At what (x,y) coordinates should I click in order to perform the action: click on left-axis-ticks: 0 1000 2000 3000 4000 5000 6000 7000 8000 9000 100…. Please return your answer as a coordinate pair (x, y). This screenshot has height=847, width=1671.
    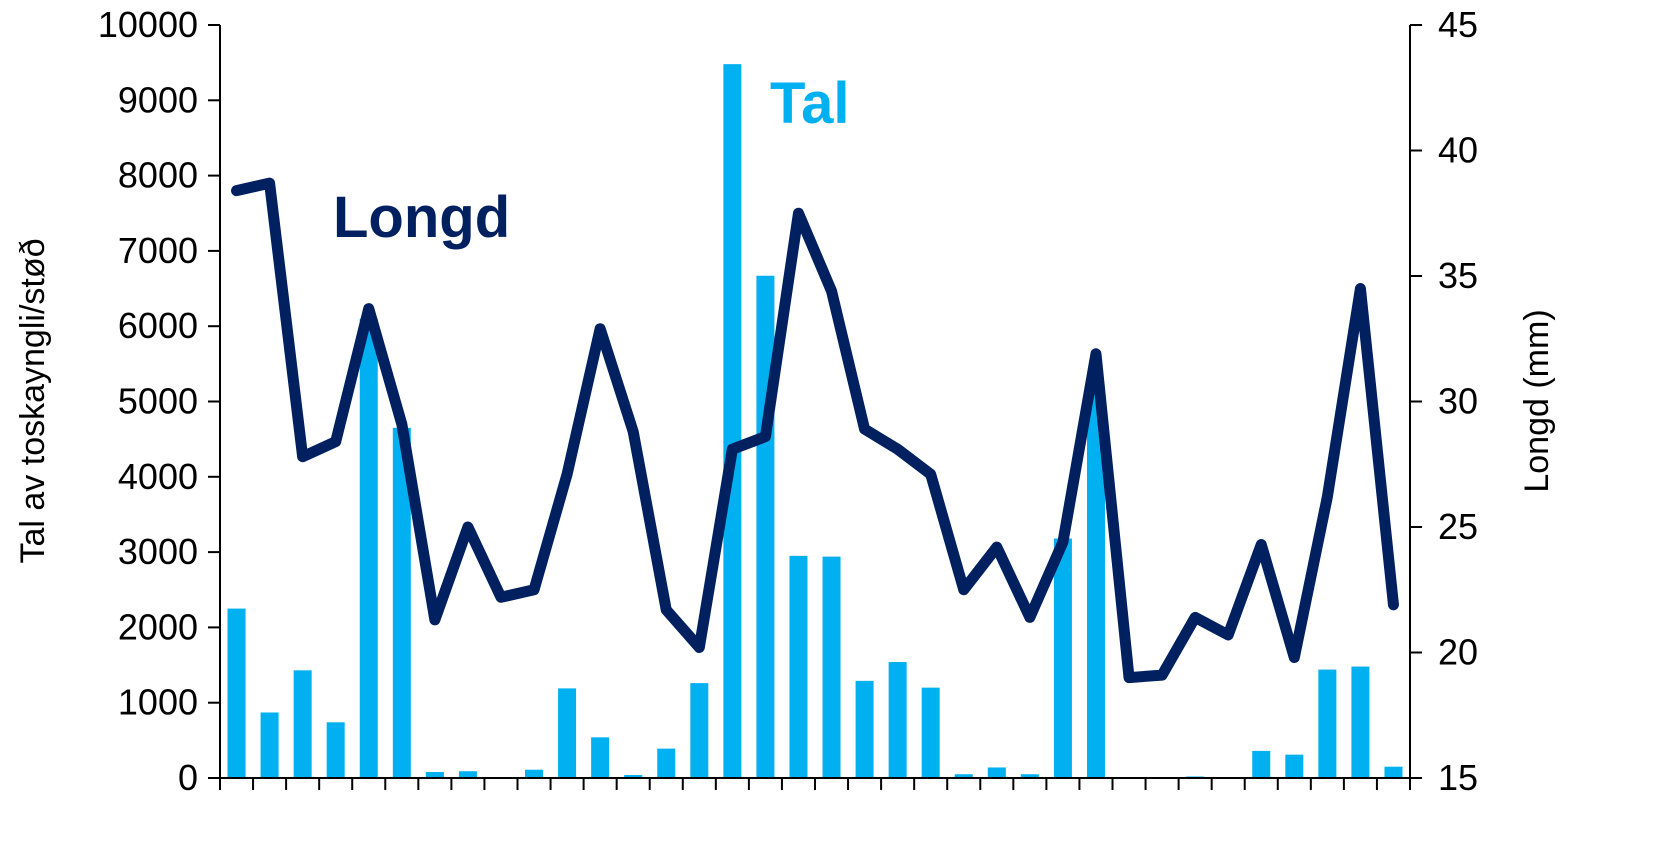
    Looking at the image, I should click on (159, 401).